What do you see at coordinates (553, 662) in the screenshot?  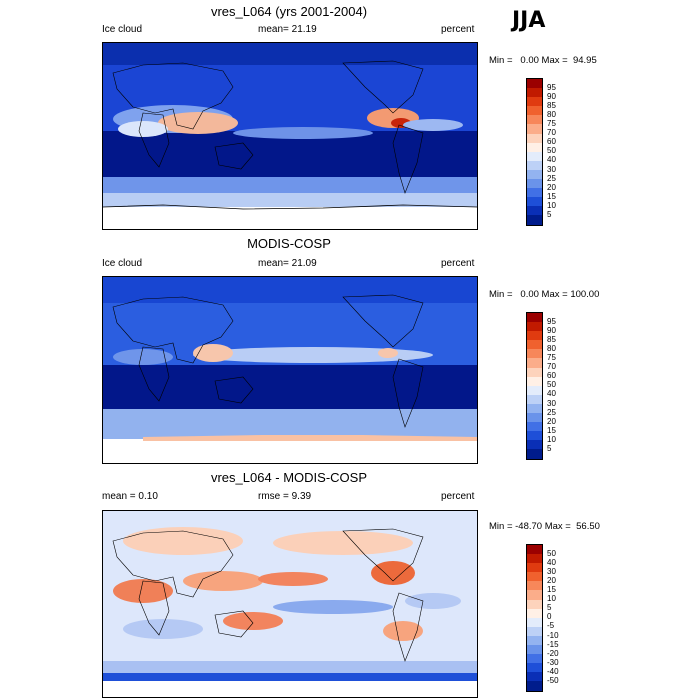 I see `colorbar-tick-label: -30` at bounding box center [553, 662].